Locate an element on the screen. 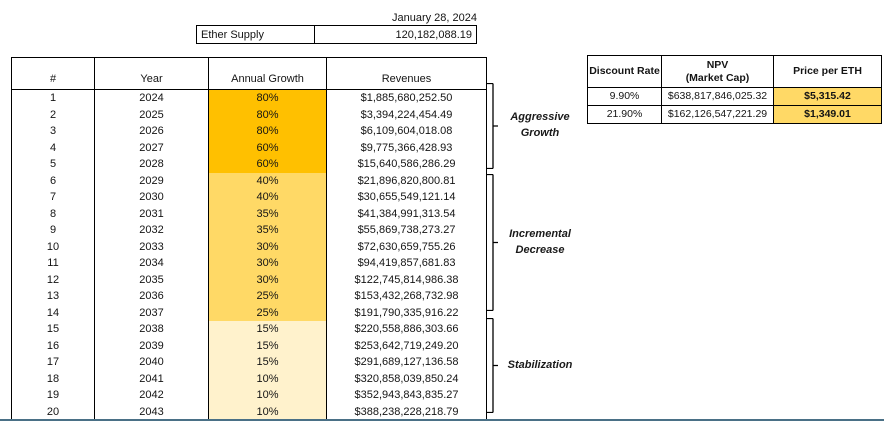 The width and height of the screenshot is (884, 426). cell-year: 2034 is located at coordinates (151, 263).